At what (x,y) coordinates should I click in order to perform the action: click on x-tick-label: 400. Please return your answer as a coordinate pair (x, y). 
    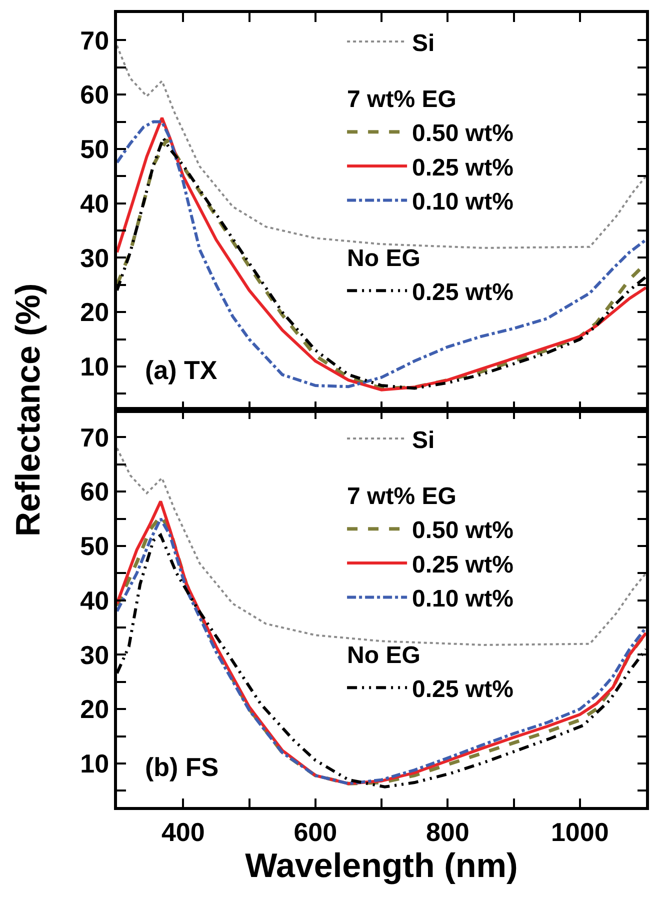
    Looking at the image, I should click on (183, 831).